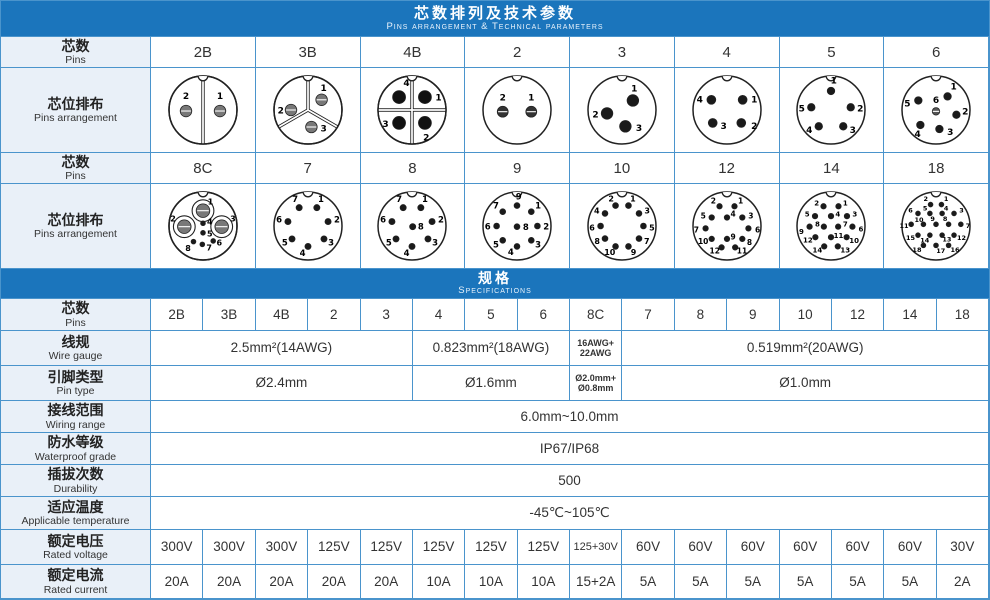  I want to click on svg-text: 9, so click(932, 219).